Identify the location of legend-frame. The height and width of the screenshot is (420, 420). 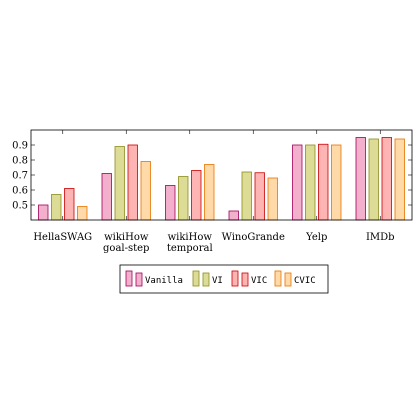
(224, 279).